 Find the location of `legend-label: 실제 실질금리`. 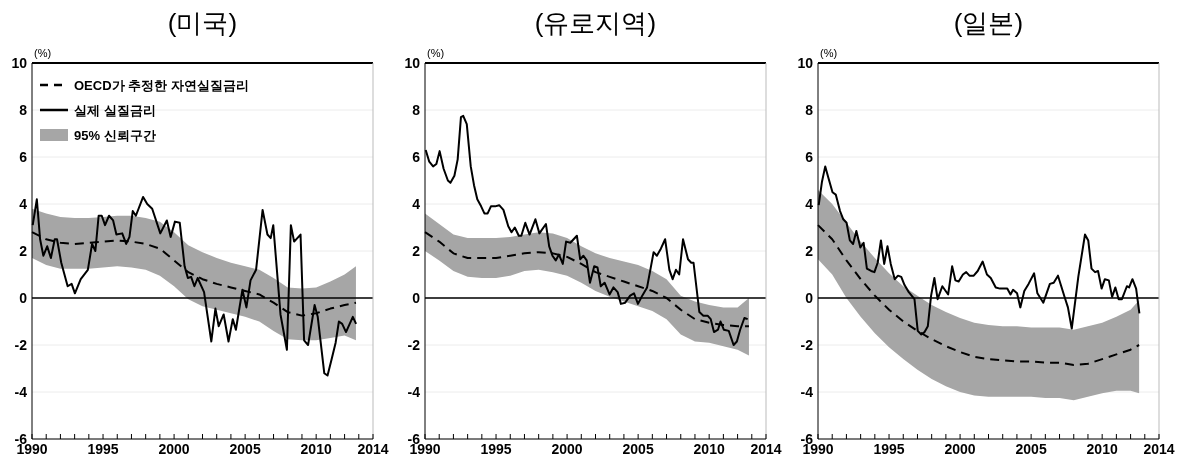

legend-label: 실제 실질금리 is located at coordinates (115, 110).